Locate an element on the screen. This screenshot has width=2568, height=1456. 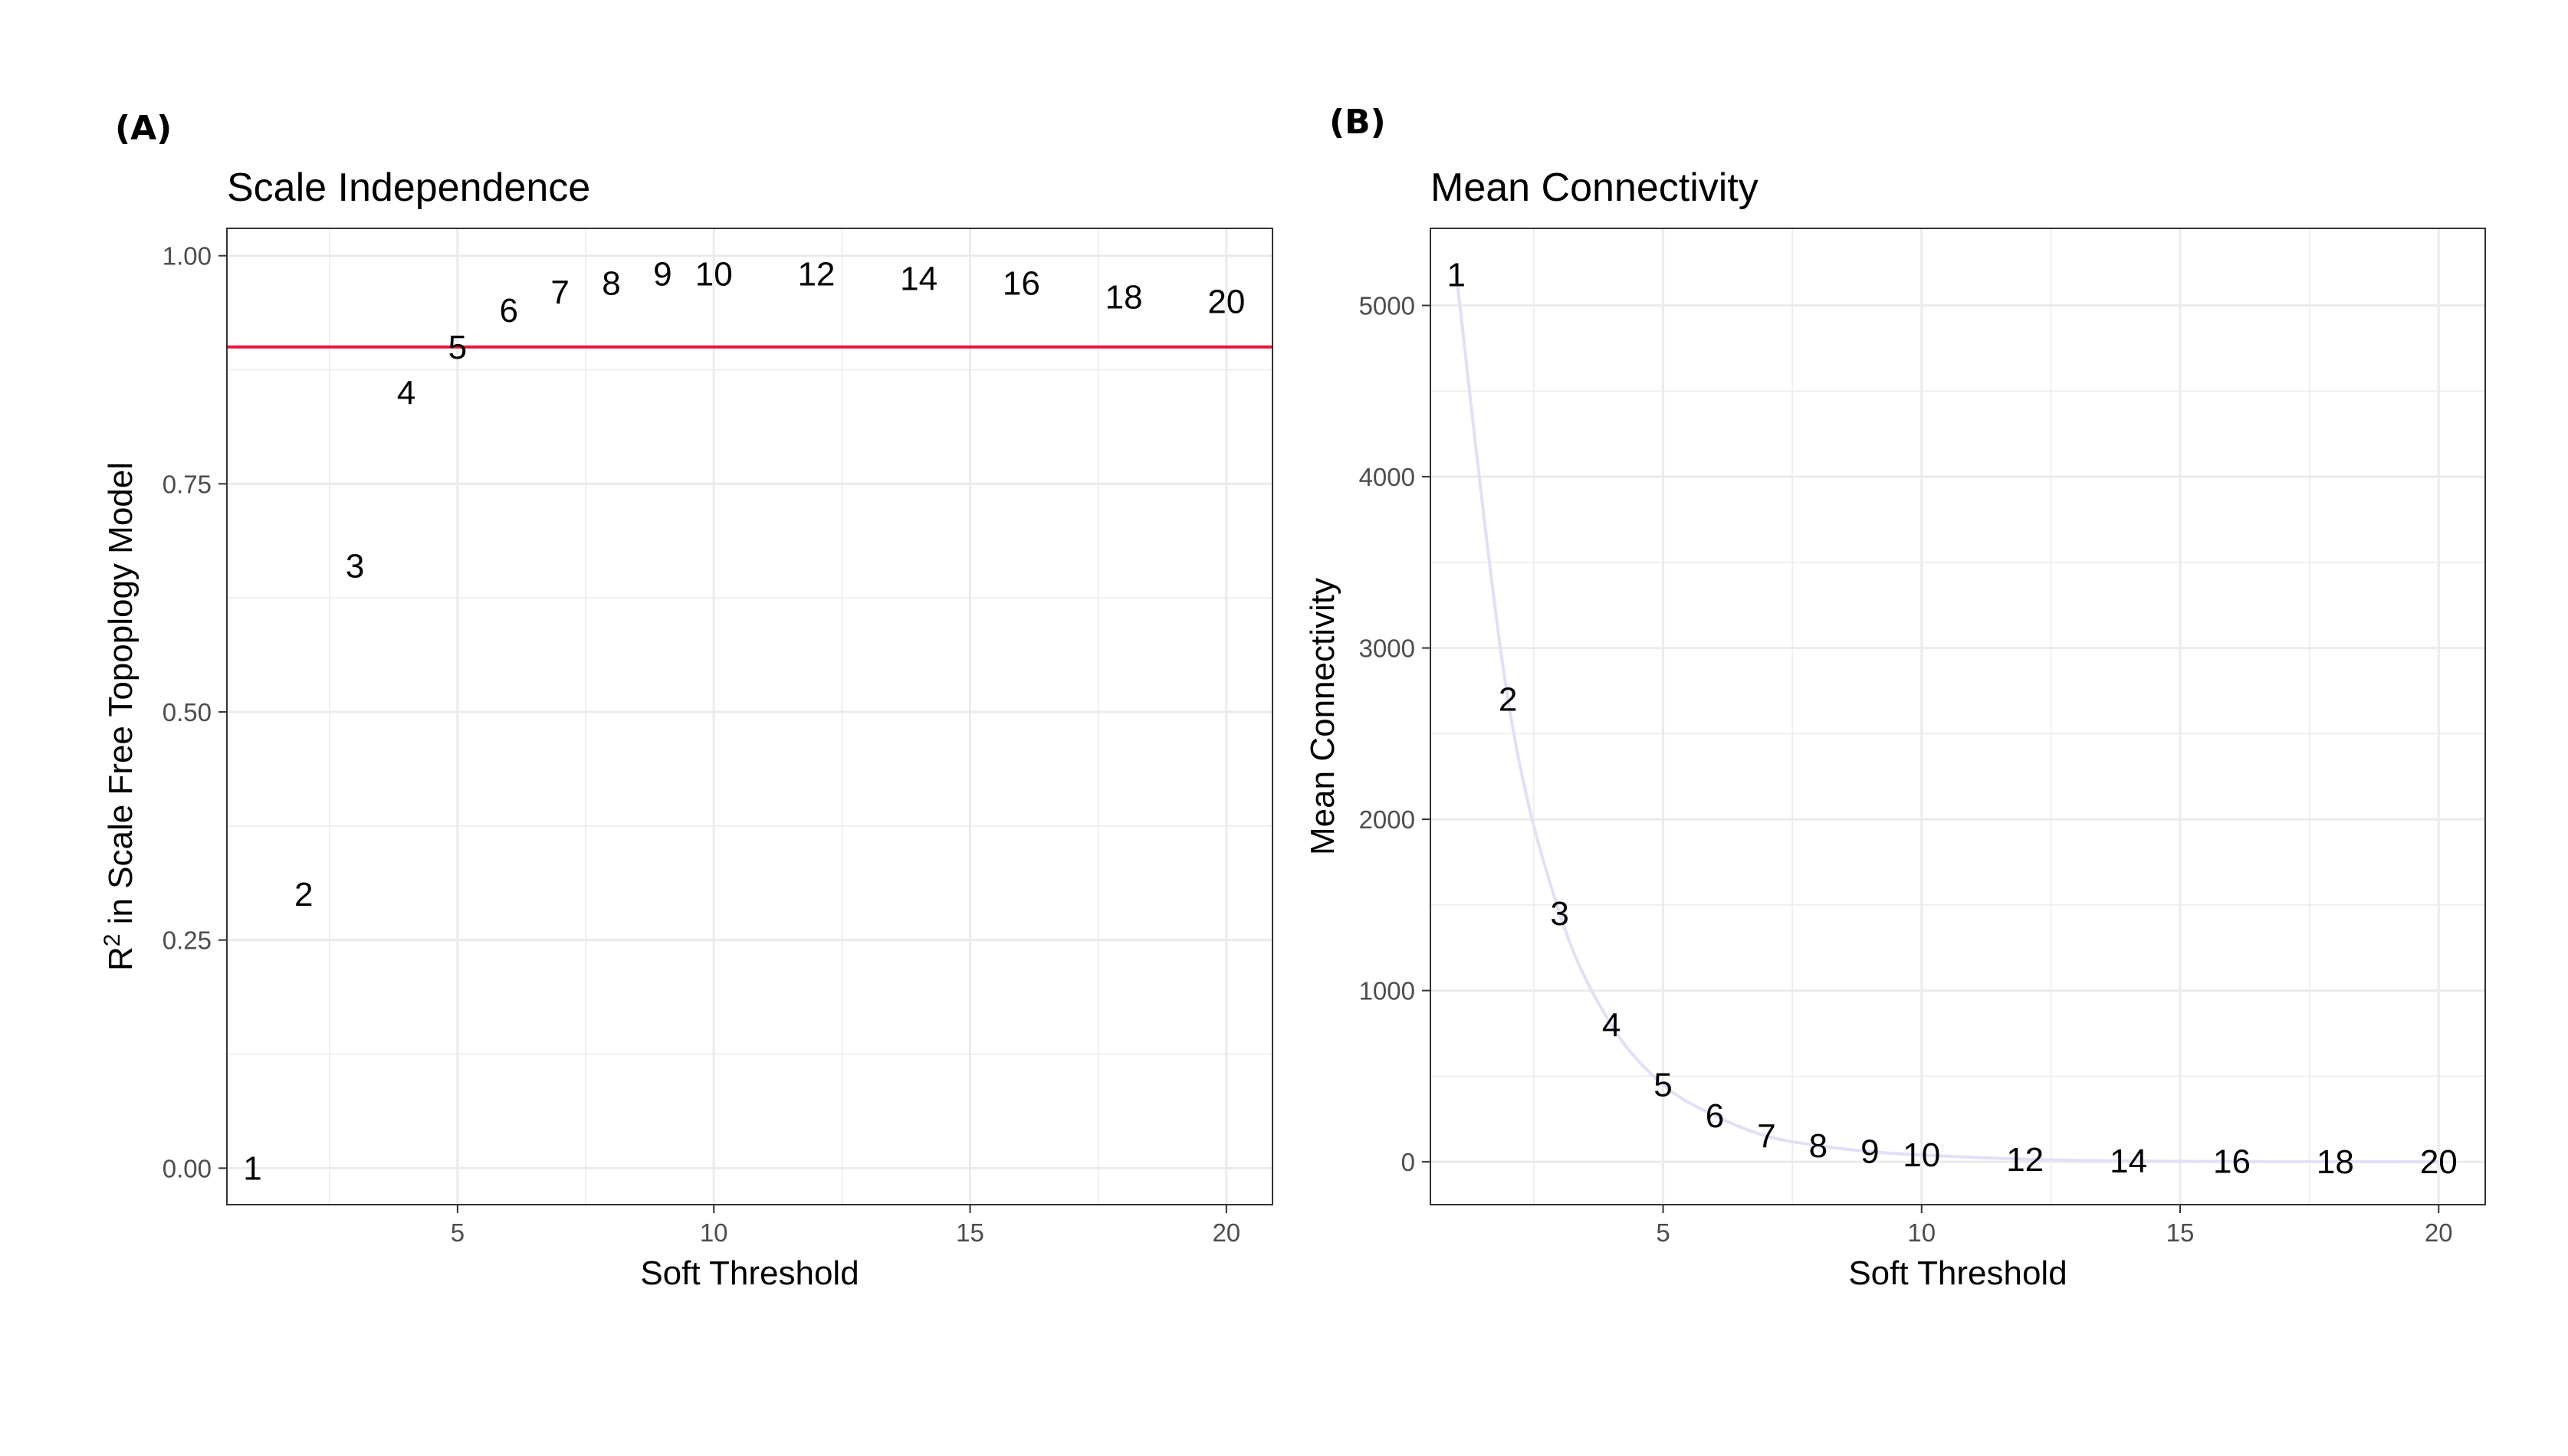
panel-a-x-tick-label: 15 is located at coordinates (970, 1232).